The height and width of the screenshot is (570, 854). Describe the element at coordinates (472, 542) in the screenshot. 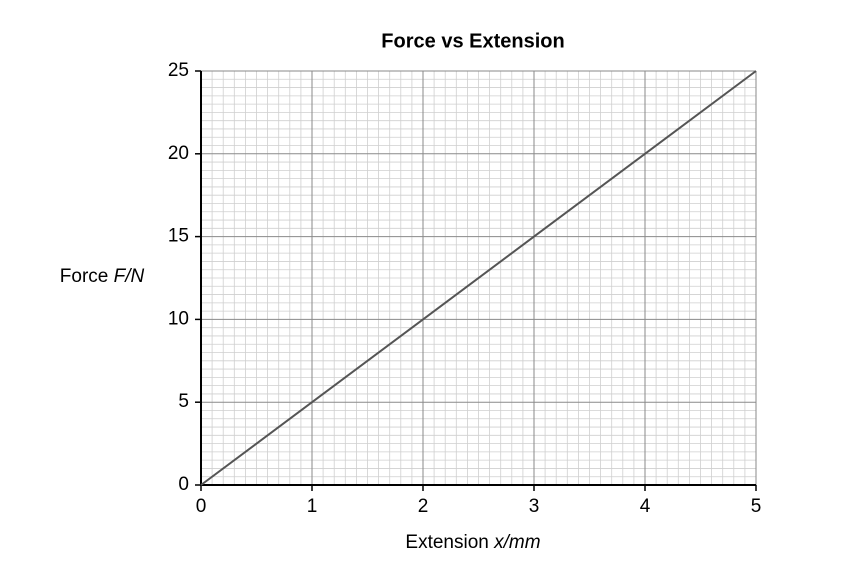

I see `x-axis-label: Extension x/mm` at that location.